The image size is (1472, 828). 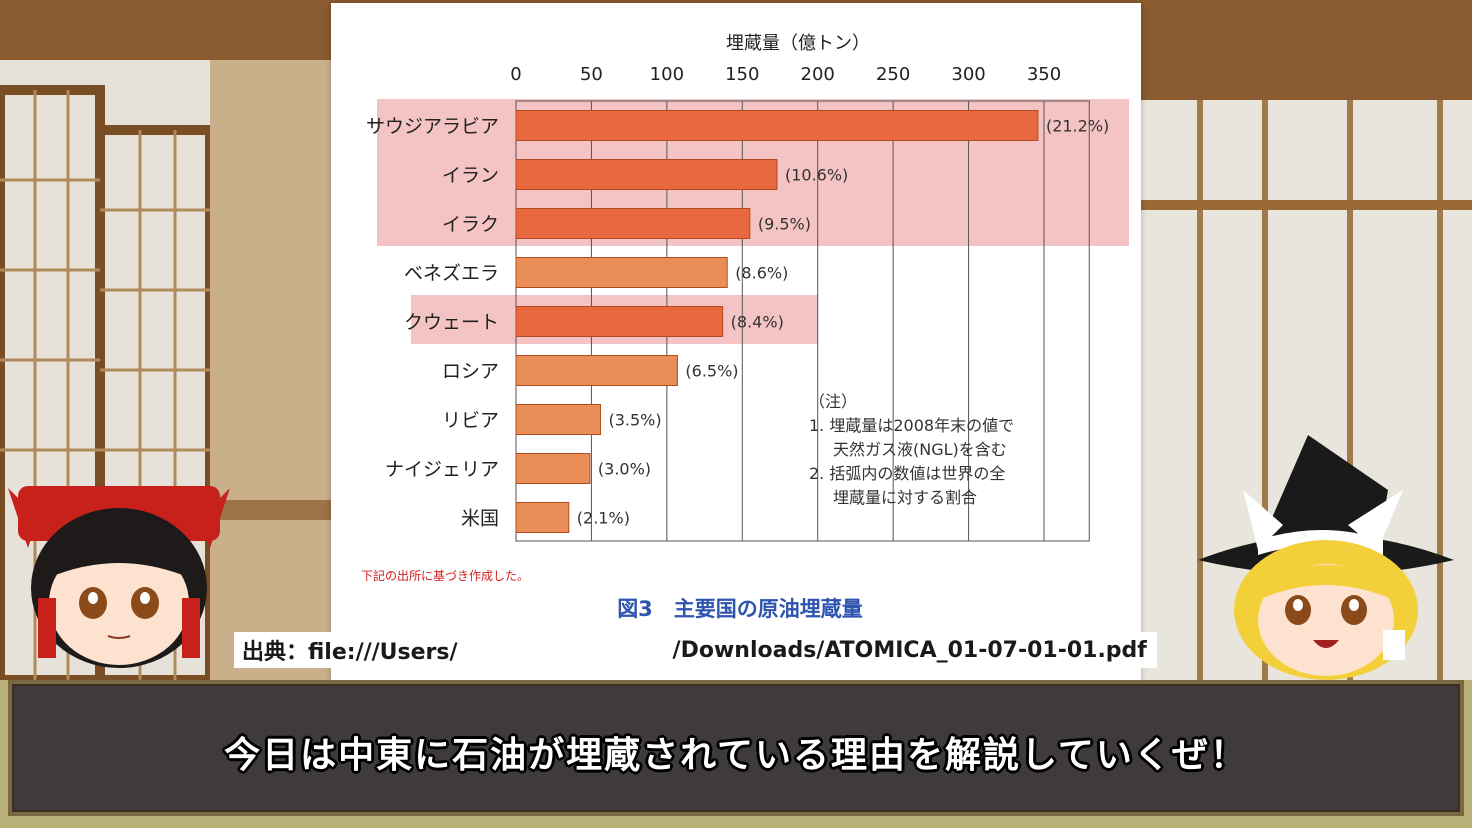 What do you see at coordinates (757, 322) in the screenshot?
I see `data-label: (8.4%)` at bounding box center [757, 322].